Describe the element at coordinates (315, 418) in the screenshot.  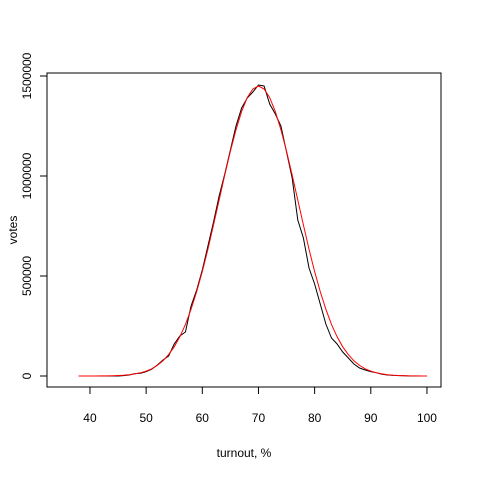
I see `x-tick-label: 80` at that location.